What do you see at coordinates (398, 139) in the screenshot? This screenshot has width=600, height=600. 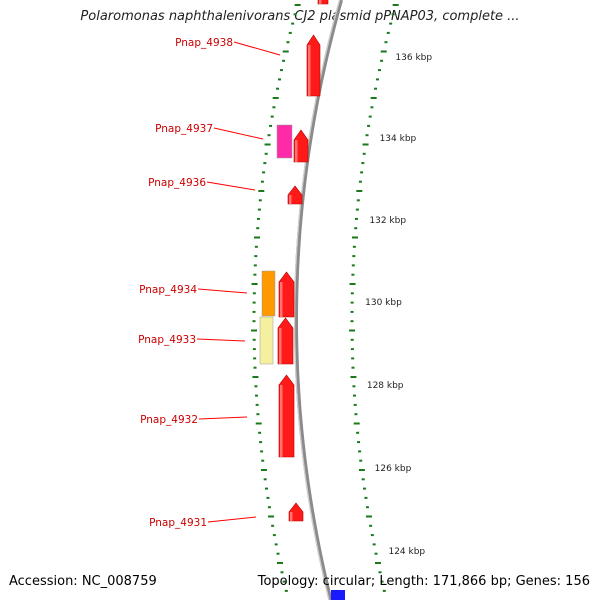 I see `ruler-label: 134 kbp` at bounding box center [398, 139].